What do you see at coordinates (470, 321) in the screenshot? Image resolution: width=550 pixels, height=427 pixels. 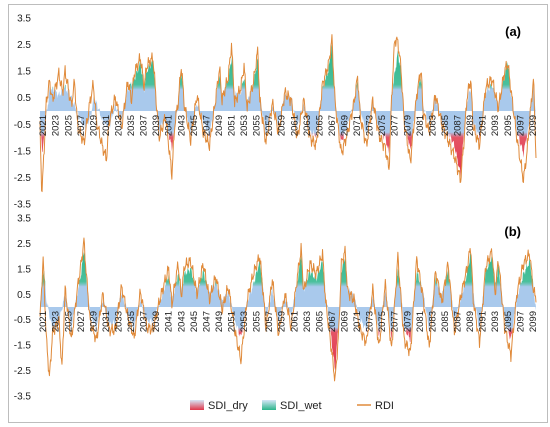 I see `x-tick-label: 2089` at bounding box center [470, 321].